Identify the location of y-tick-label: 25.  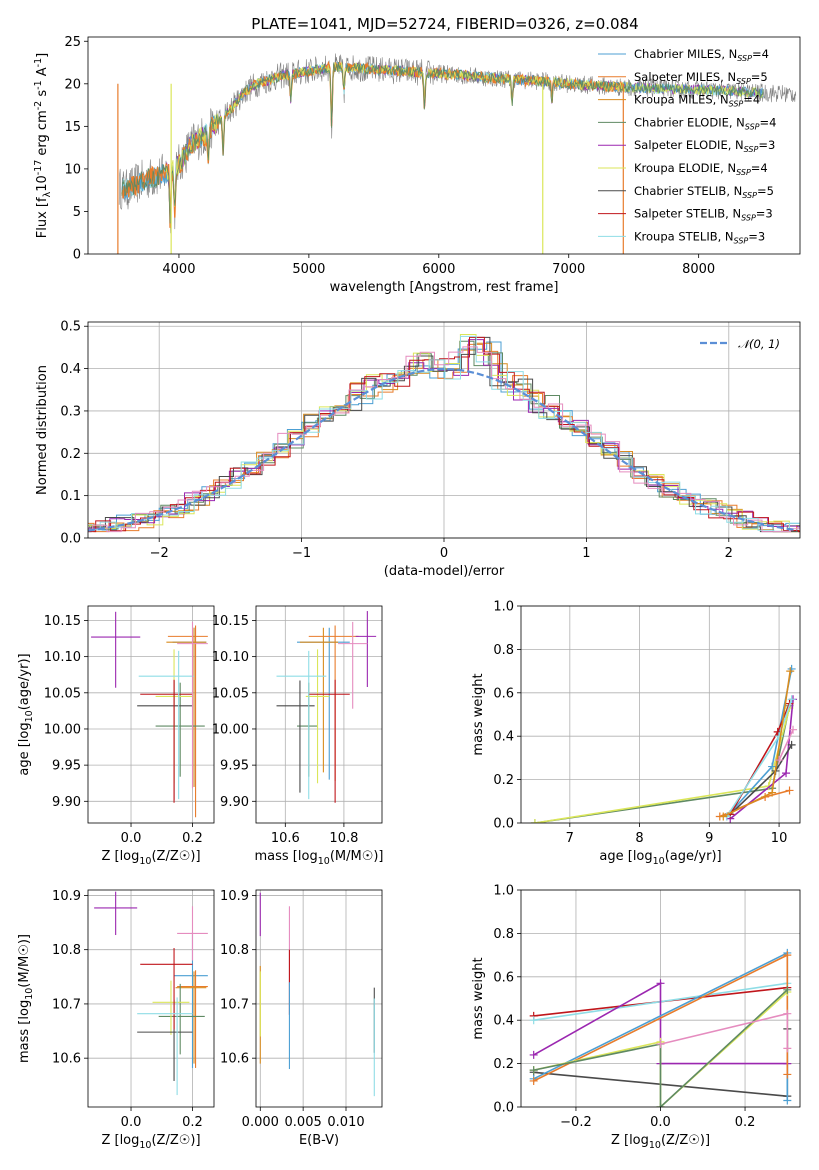
(72, 42).